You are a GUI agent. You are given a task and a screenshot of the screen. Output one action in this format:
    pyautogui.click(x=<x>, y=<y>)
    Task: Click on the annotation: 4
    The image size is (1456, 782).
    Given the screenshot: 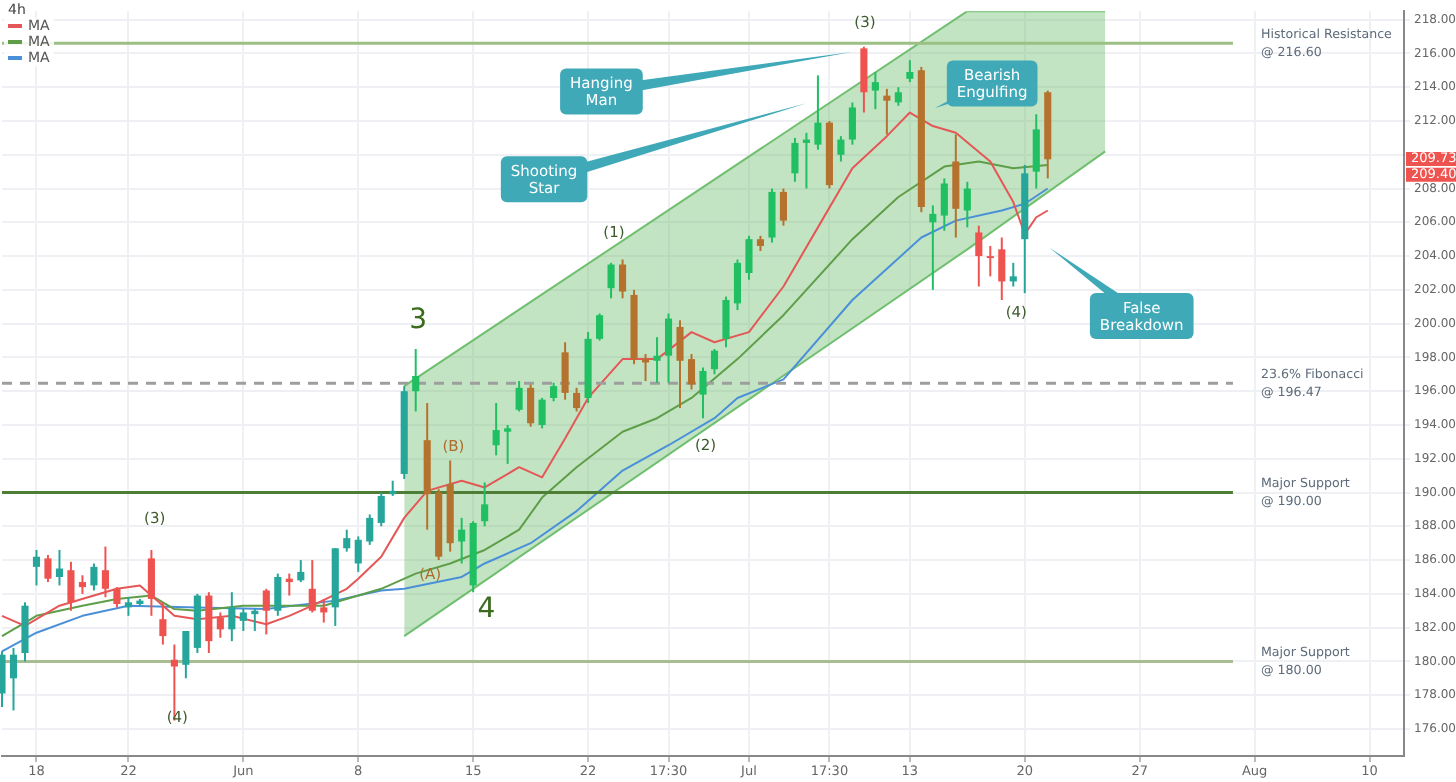 What is the action you would take?
    pyautogui.click(x=486, y=609)
    